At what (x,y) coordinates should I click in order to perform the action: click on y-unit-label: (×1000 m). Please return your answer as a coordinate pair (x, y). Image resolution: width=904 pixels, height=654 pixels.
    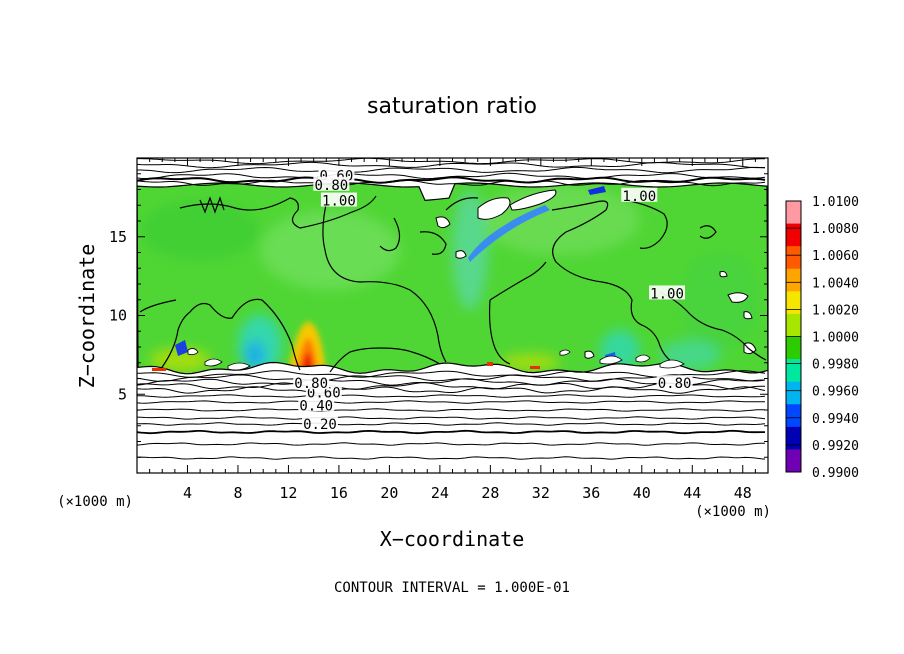
    Looking at the image, I should click on (95, 502).